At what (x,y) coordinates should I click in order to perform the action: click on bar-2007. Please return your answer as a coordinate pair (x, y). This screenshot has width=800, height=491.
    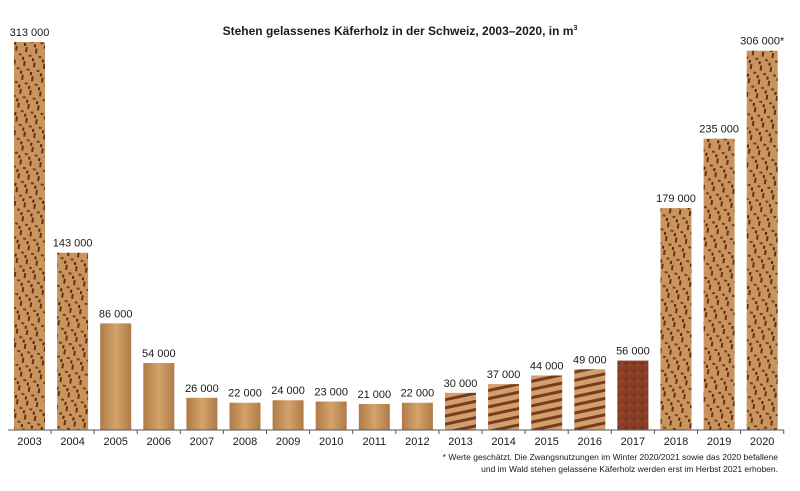
    Looking at the image, I should click on (202, 413).